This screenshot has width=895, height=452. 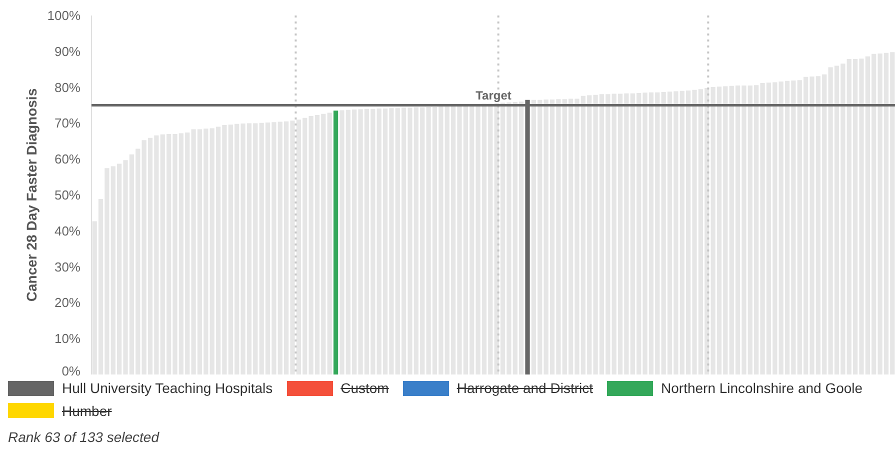 I want to click on ref-line-label: Target, so click(x=494, y=95).